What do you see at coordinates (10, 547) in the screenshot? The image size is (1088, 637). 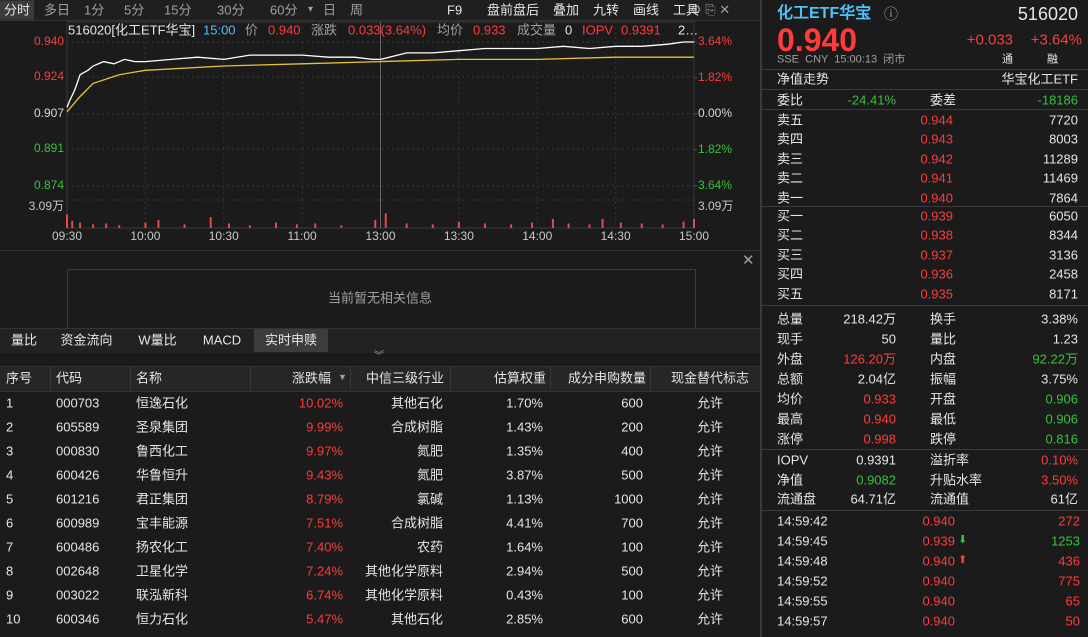 I see `table-cell: 7` at bounding box center [10, 547].